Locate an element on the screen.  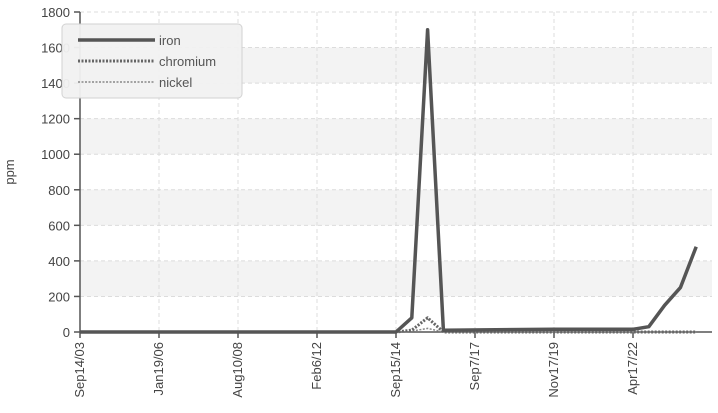
y-tick-label: 400 is located at coordinates (59, 261).